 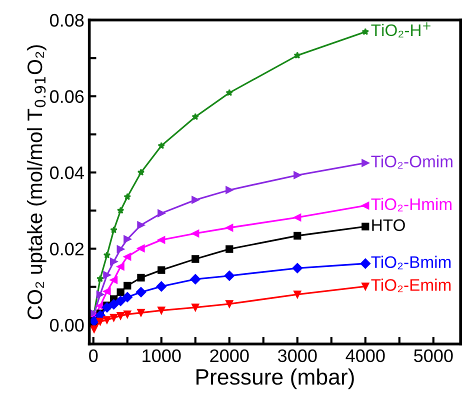 I want to click on series-label: TiO₂-Hmim, so click(x=411, y=205).